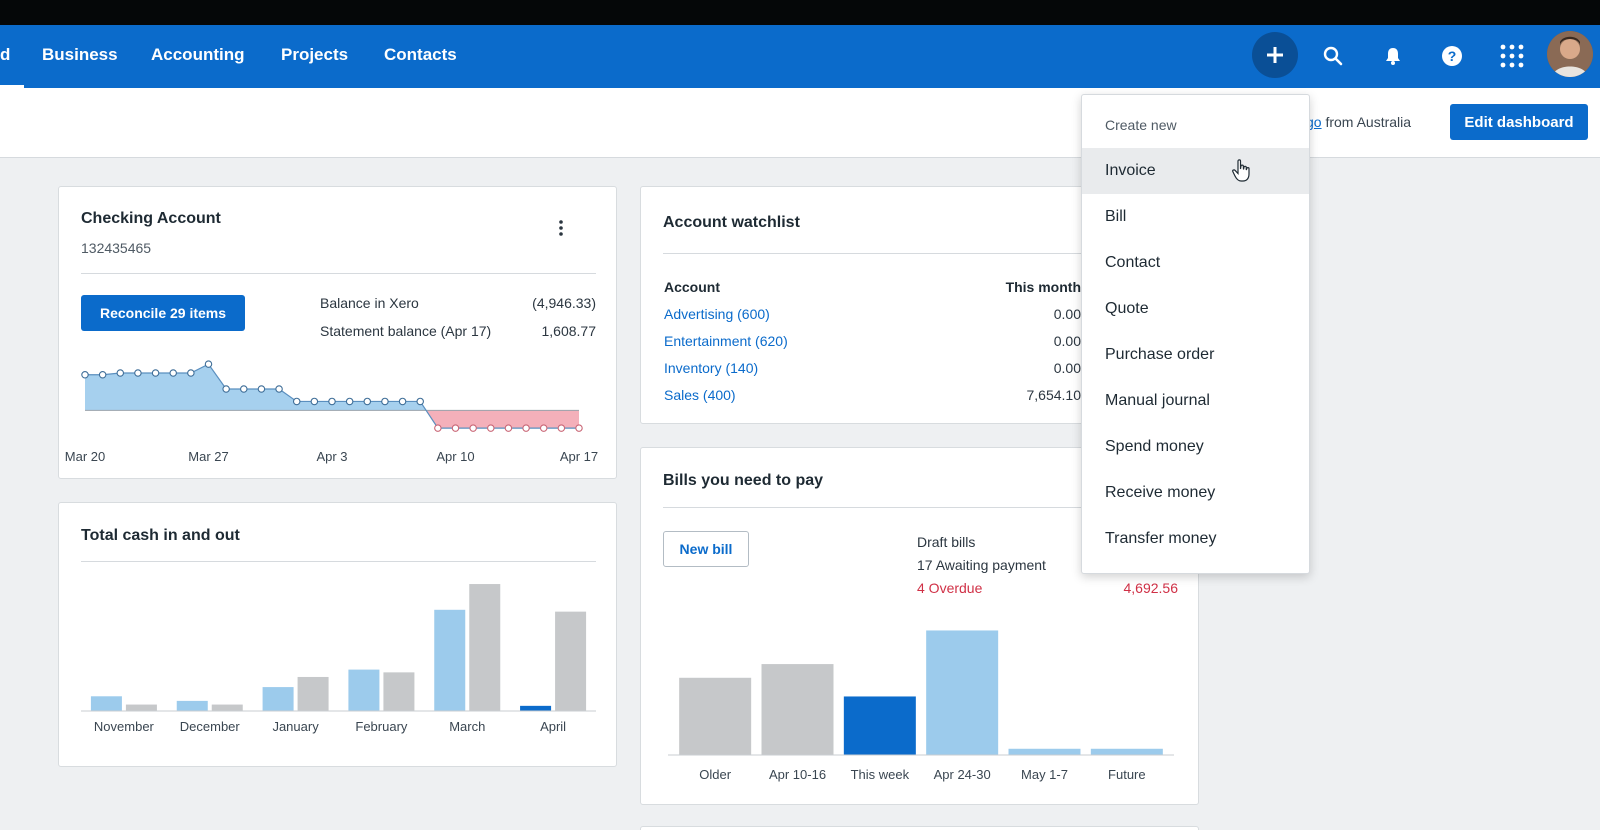  I want to click on hand-pointer-icon, so click(1241, 170).